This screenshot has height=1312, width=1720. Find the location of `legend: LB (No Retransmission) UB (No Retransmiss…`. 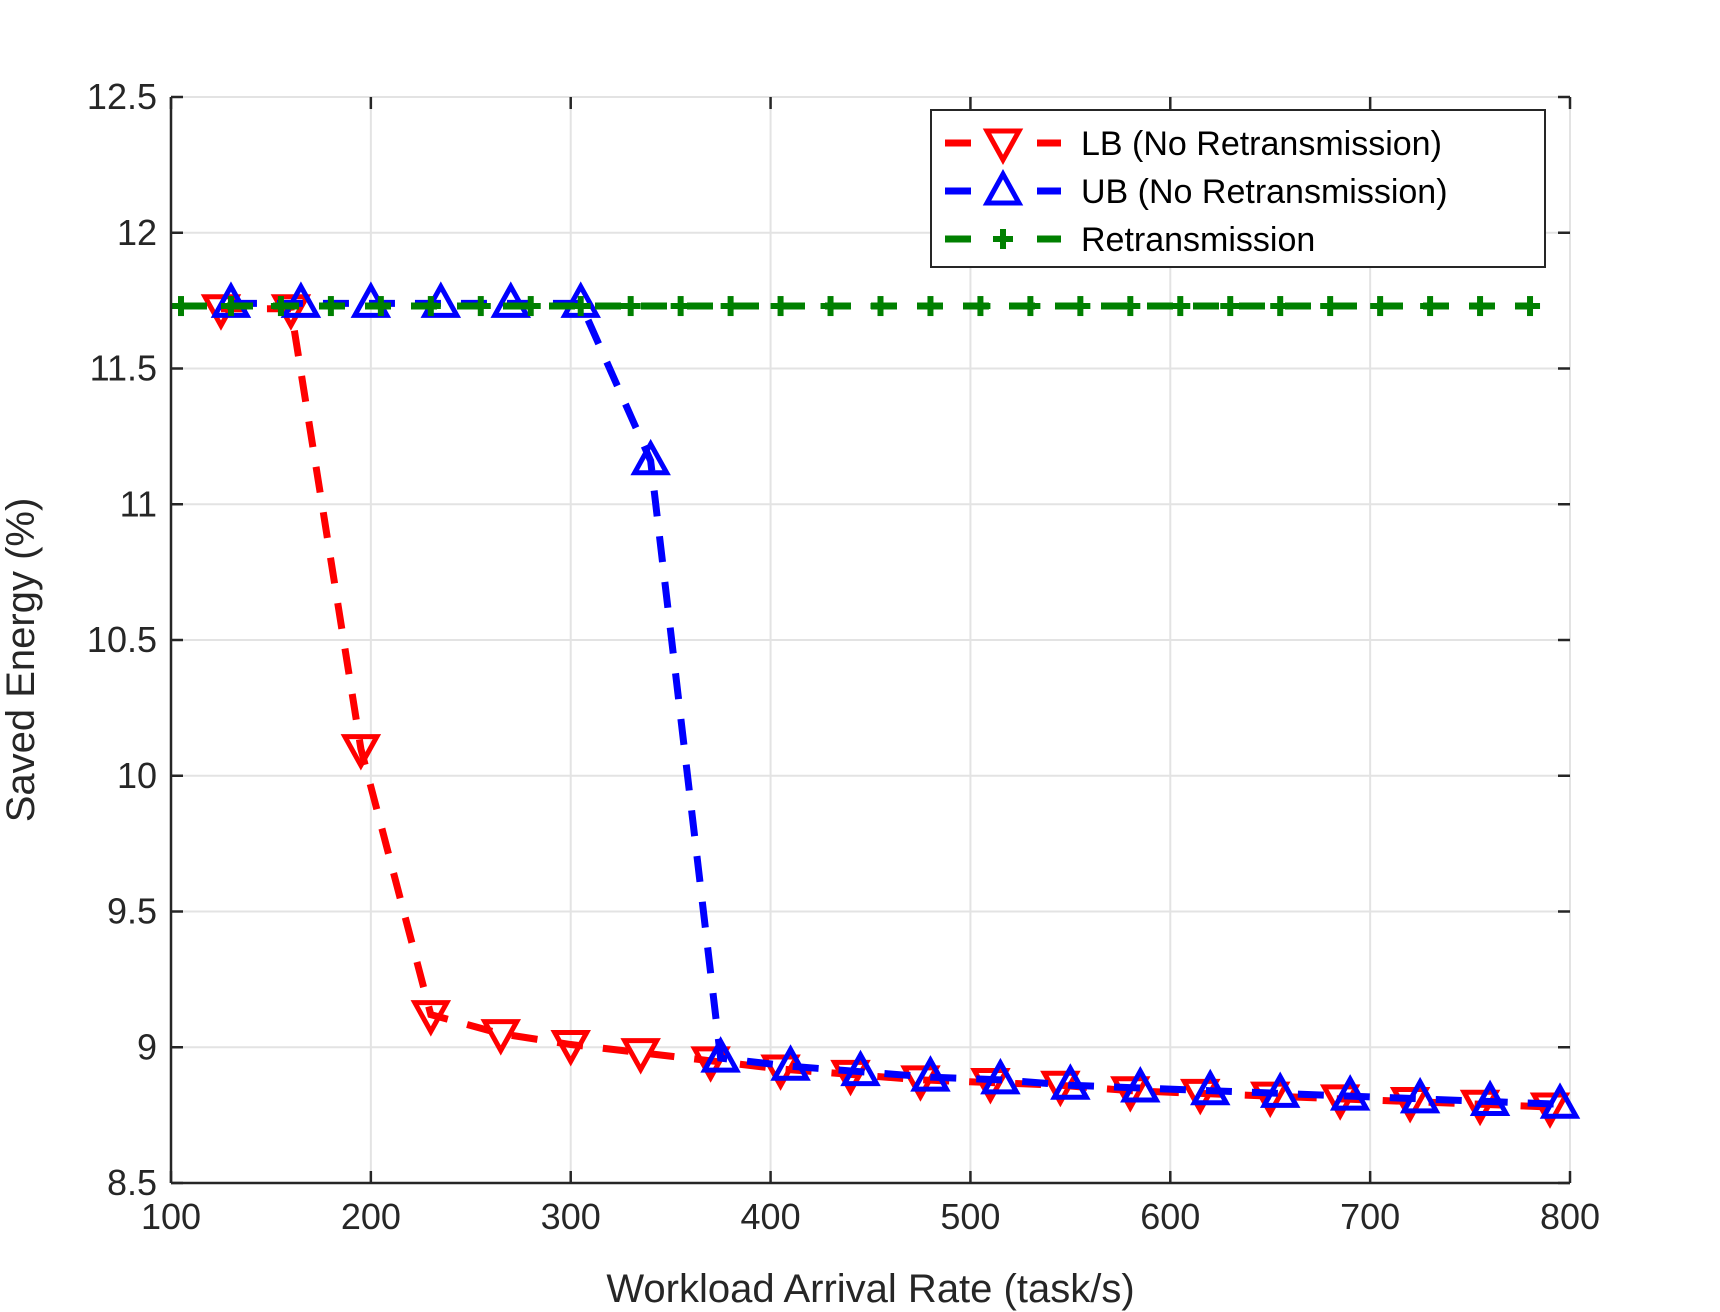

legend: LB (No Retransmission) UB (No Retransmiss… is located at coordinates (1238, 188).